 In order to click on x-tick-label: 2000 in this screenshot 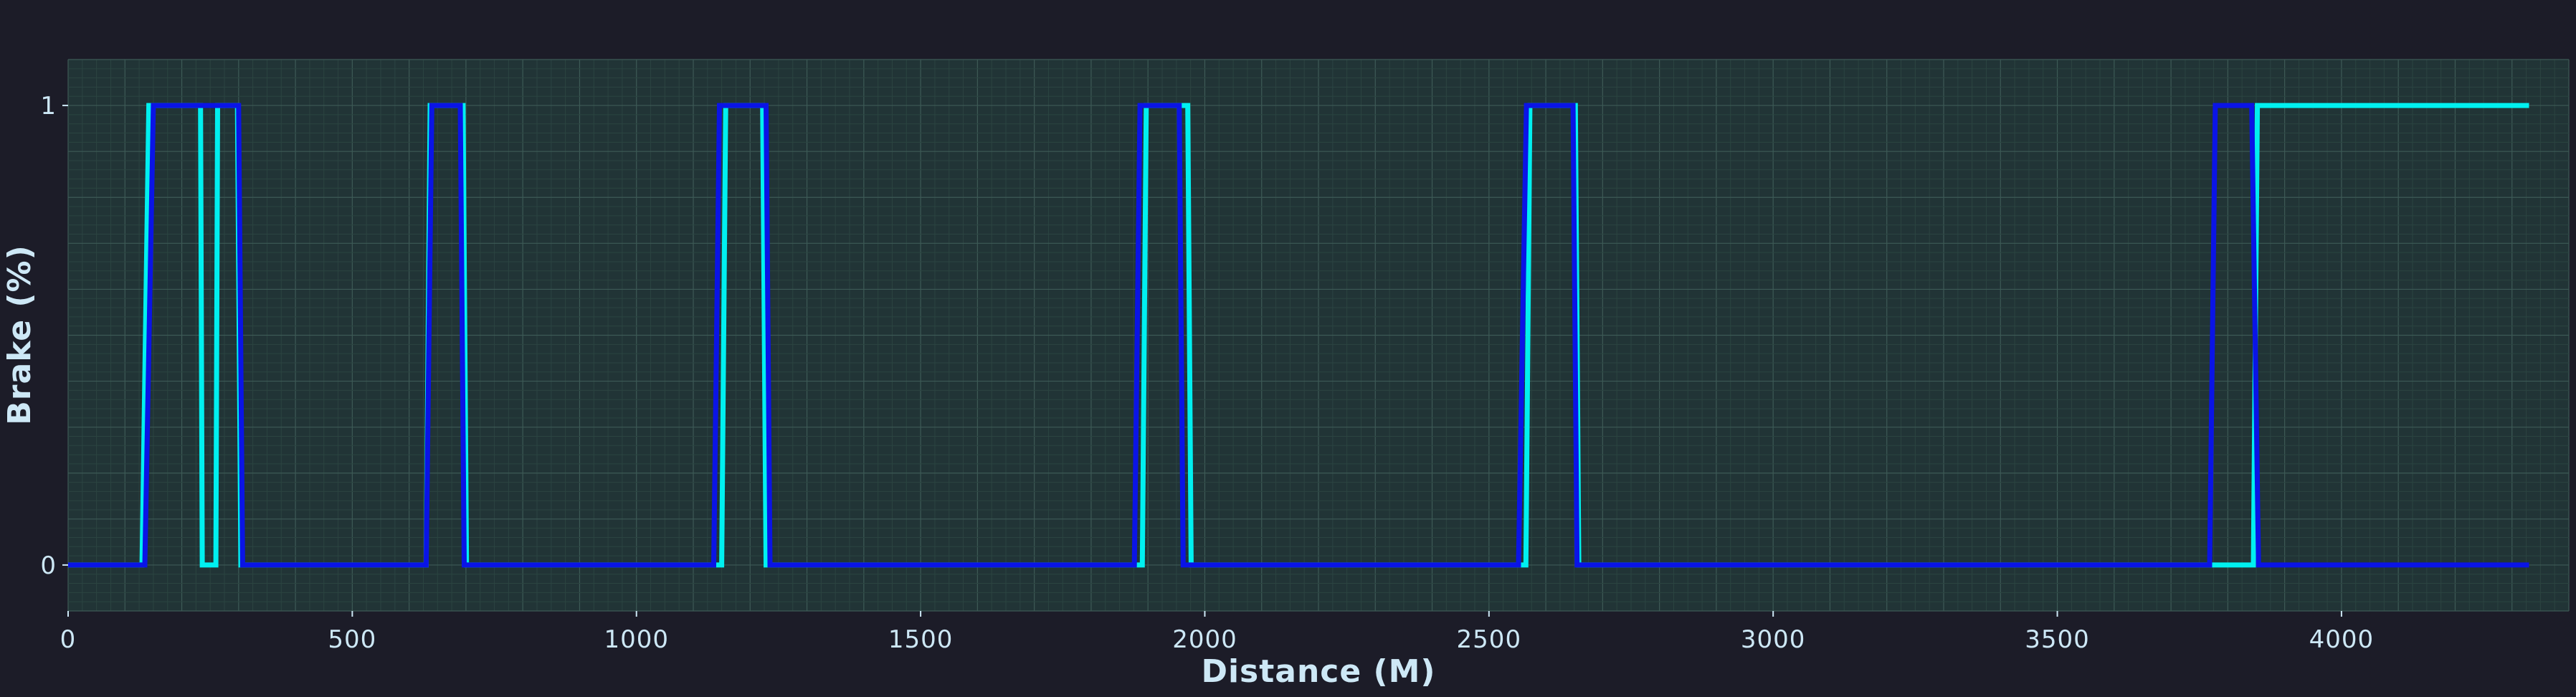, I will do `click(1205, 639)`.